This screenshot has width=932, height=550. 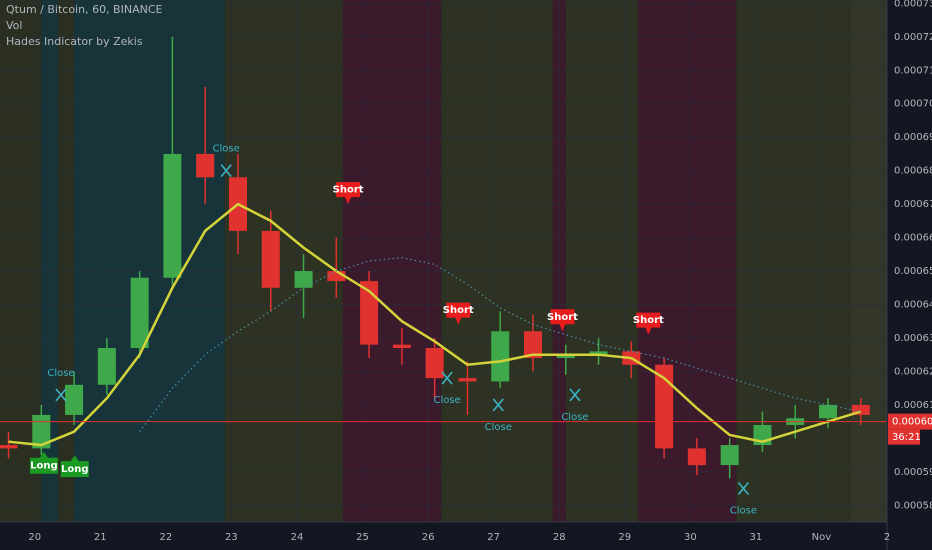 I want to click on x-tick-label: 31, so click(x=756, y=537).